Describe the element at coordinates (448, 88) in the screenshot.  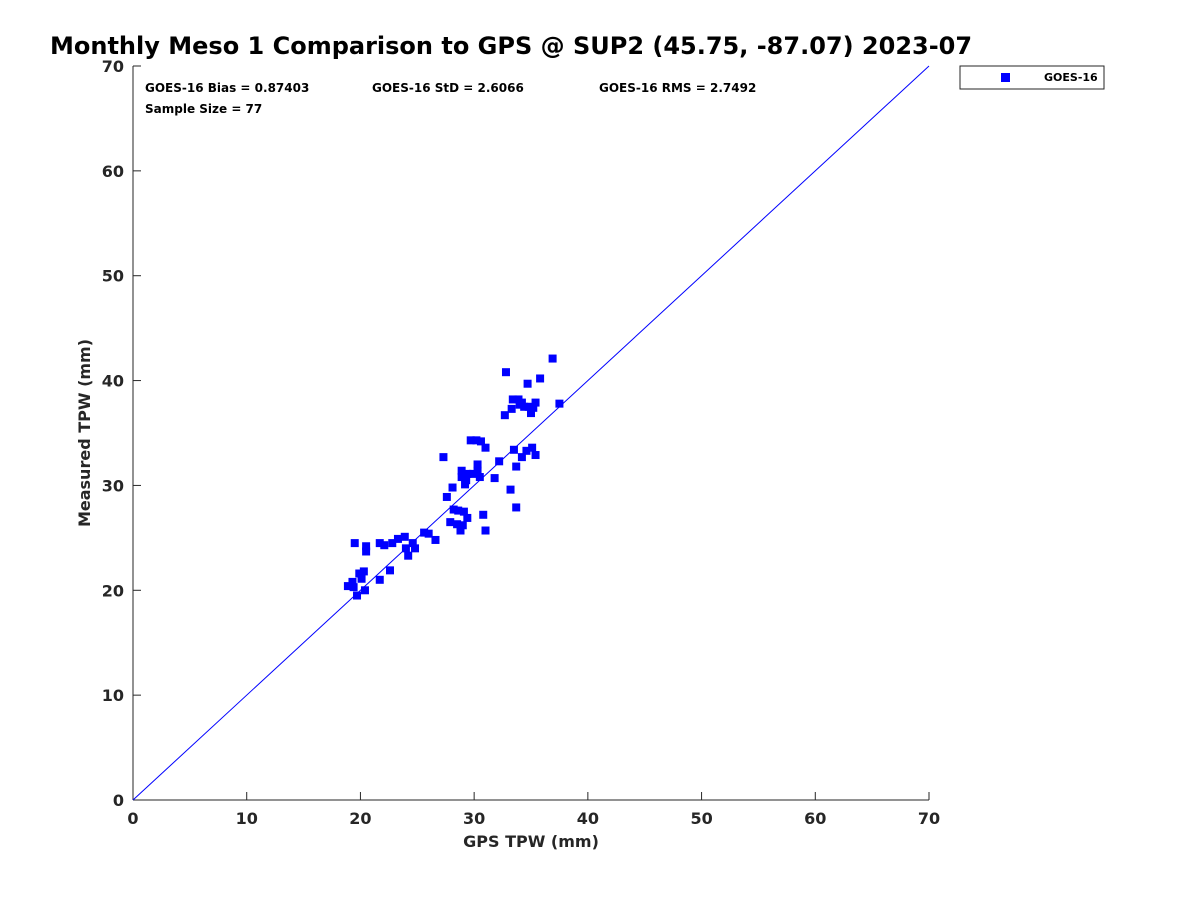
I see `stat-std: GOES-16 StD = 2.6066` at that location.